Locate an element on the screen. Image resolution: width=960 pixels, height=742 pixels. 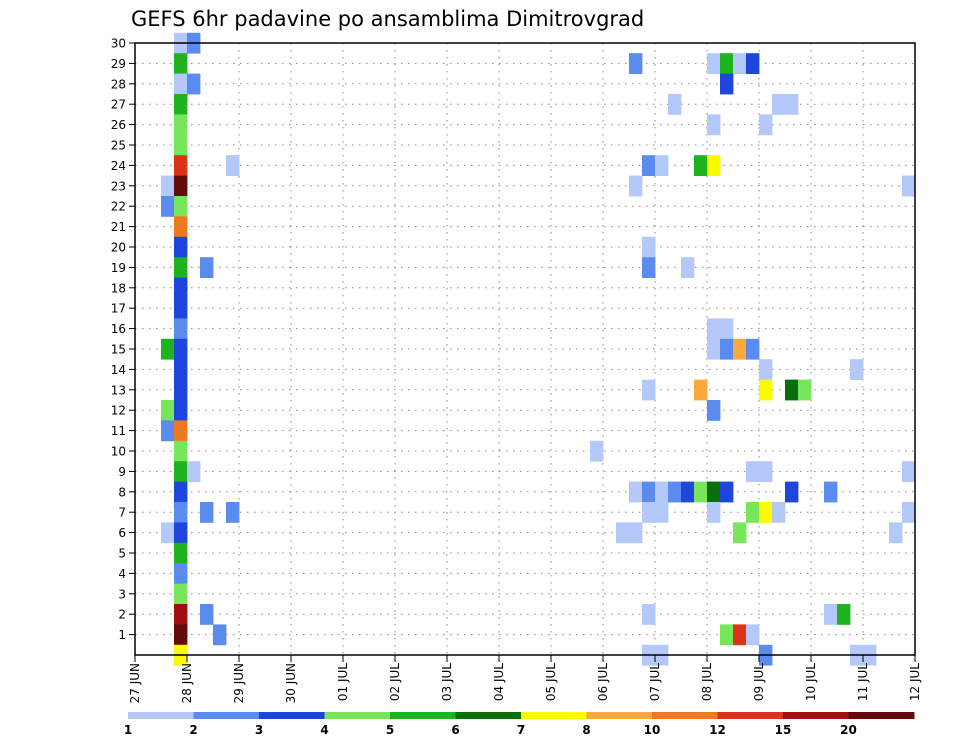
y-tick-label: 17 is located at coordinates (118, 309).